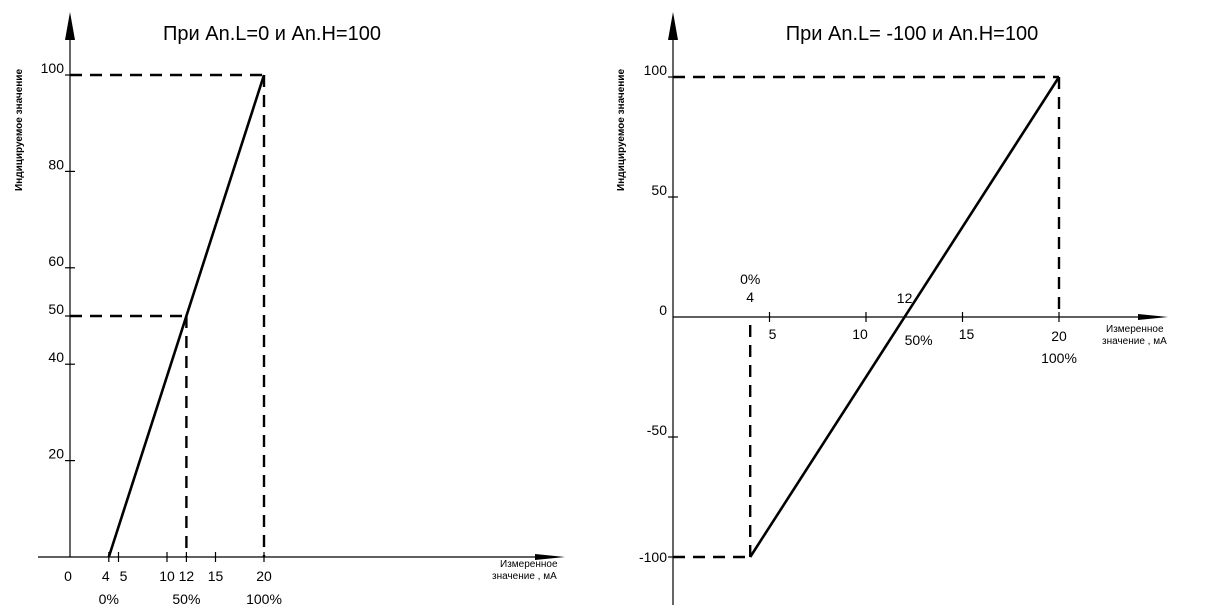  Describe the element at coordinates (657, 430) in the screenshot. I see `y-tick-label: -50` at that location.